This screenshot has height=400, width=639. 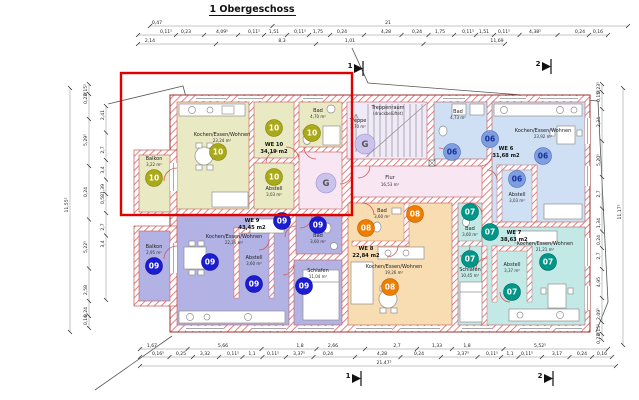 I want to click on label-we8-kew: Kochen/Essen/Wohnen, so click(x=394, y=267).